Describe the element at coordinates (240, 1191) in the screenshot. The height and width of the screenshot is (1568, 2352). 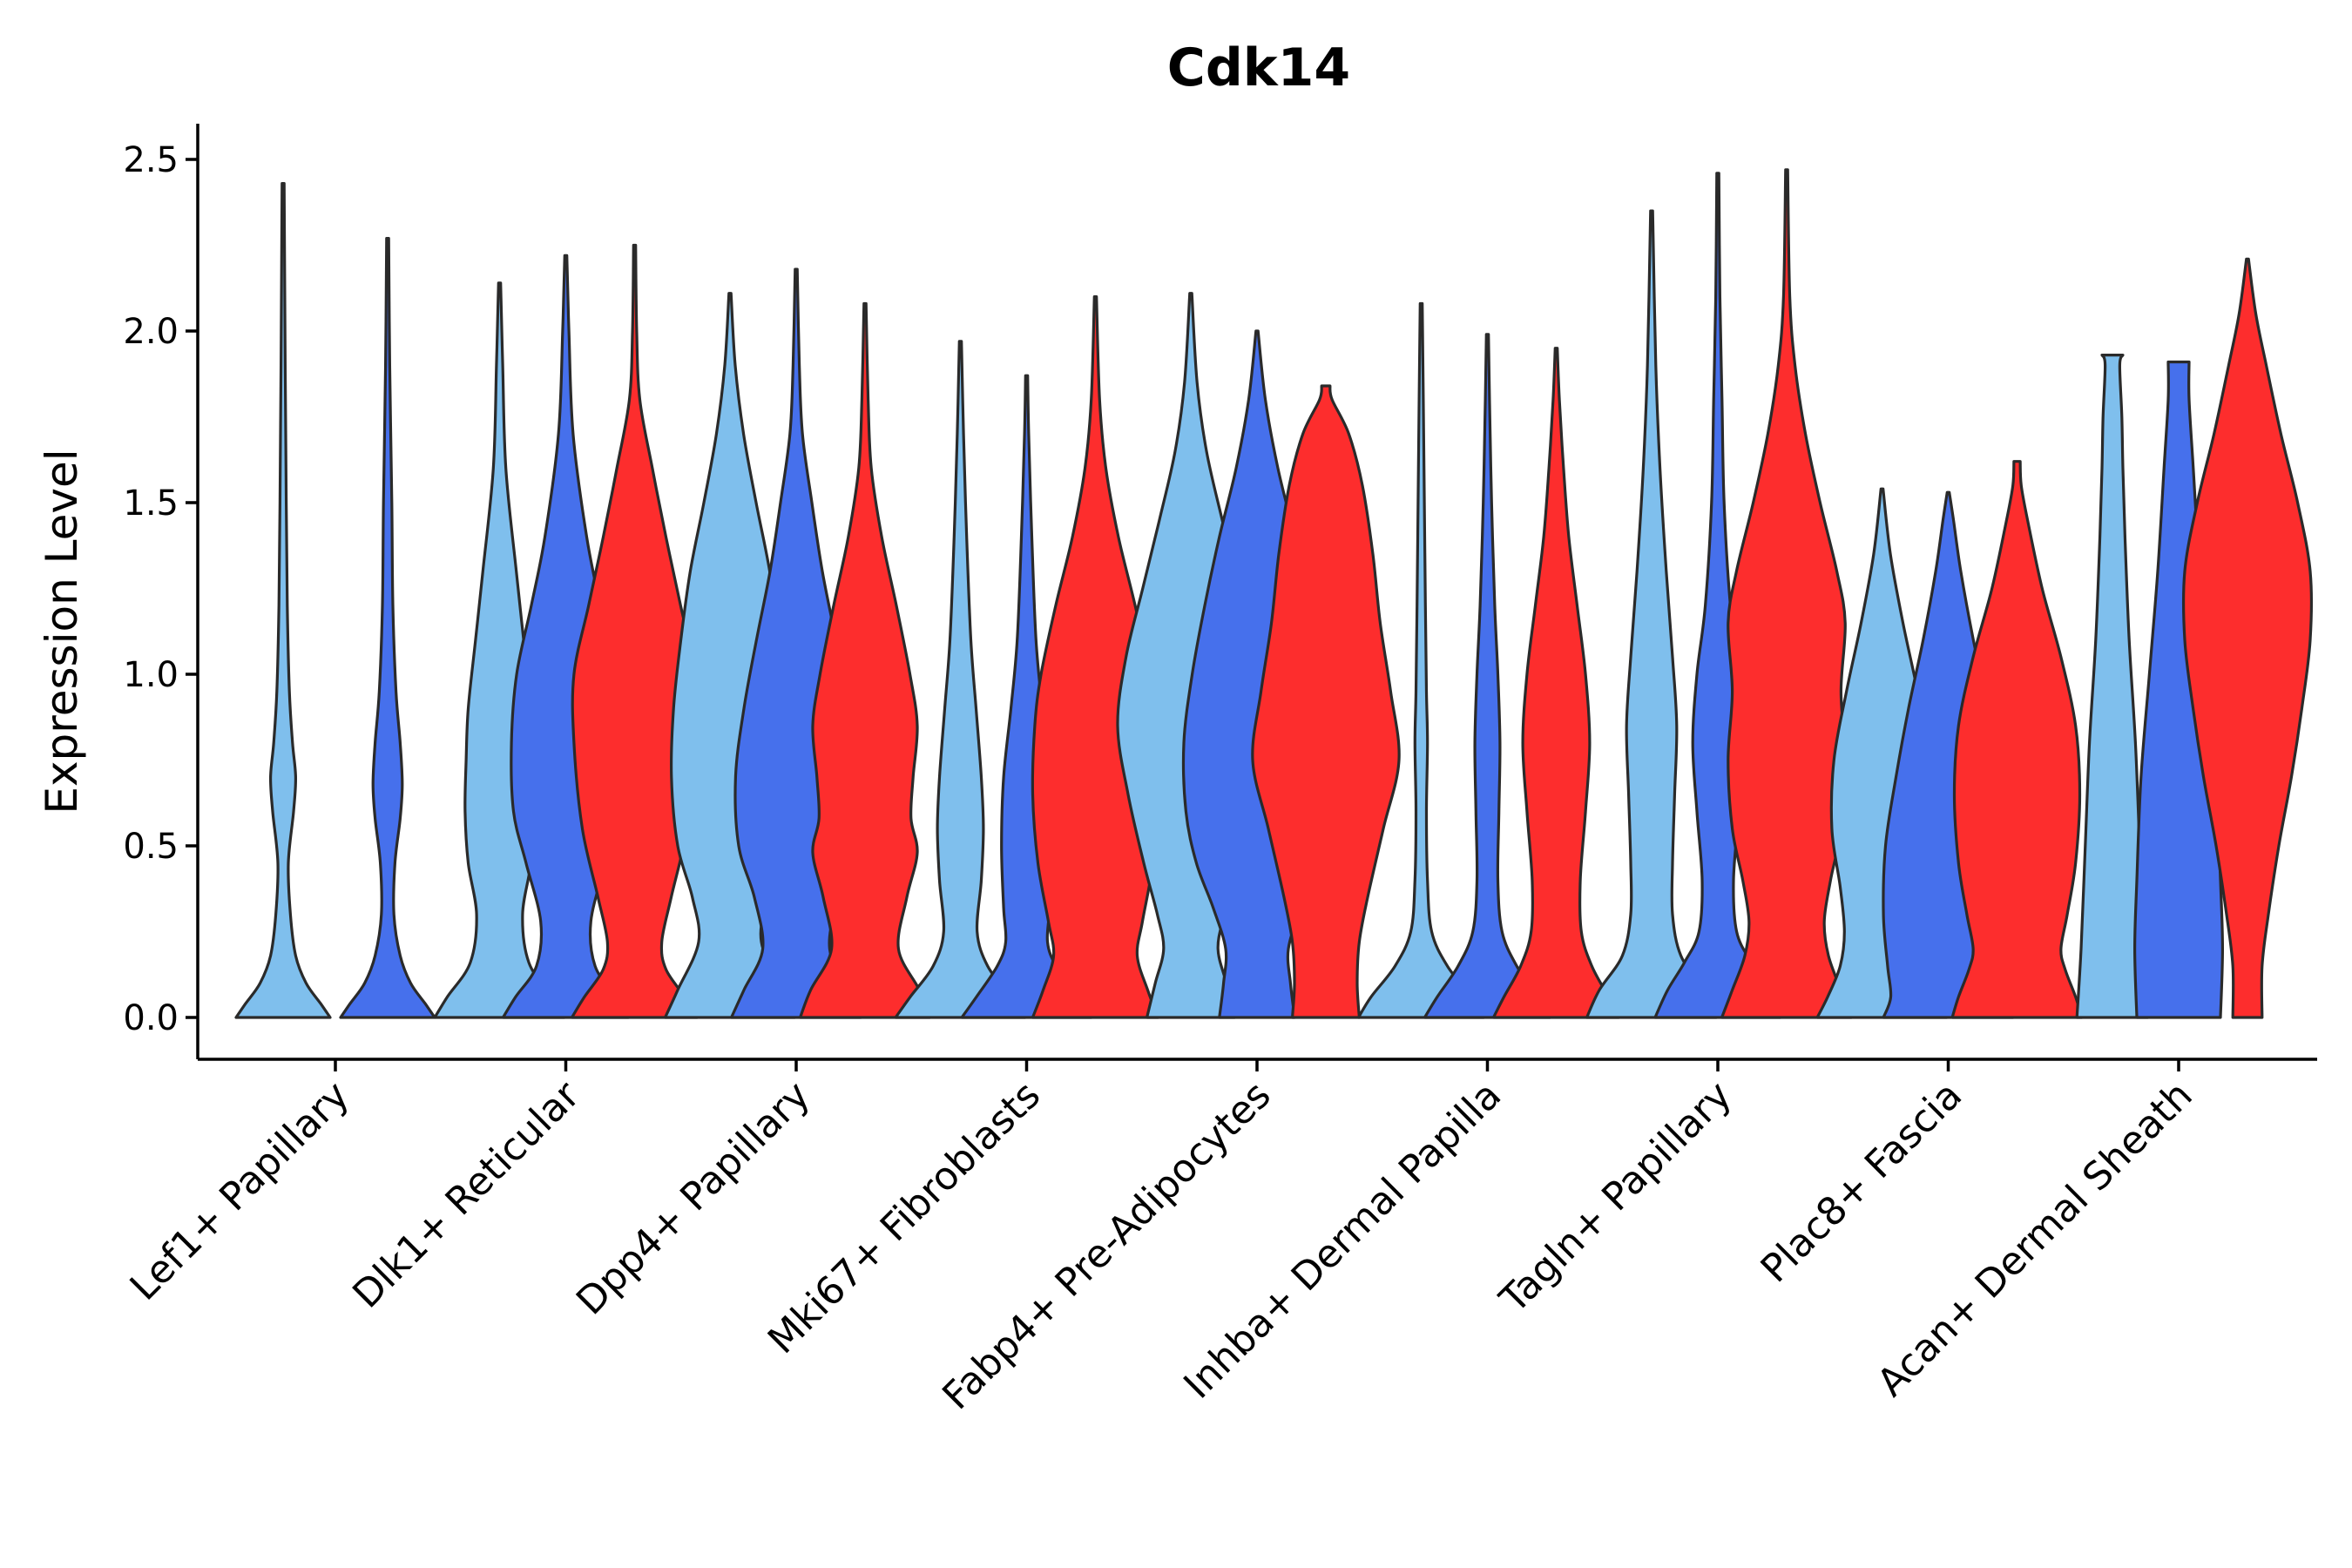
I see `x-tick-label: Lef1+ Papillary` at that location.